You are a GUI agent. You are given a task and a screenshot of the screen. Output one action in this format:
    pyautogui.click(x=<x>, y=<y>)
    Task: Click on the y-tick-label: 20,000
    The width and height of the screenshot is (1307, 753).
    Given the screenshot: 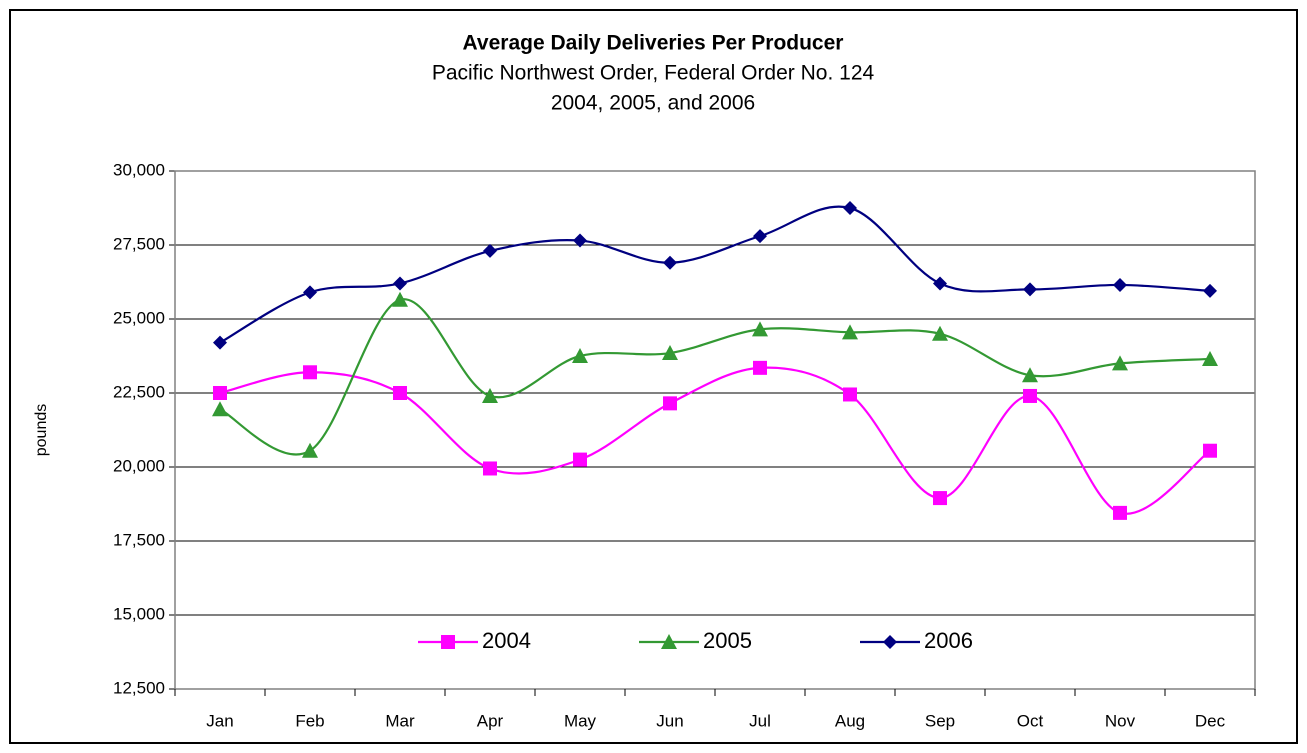 What is the action you would take?
    pyautogui.click(x=139, y=465)
    